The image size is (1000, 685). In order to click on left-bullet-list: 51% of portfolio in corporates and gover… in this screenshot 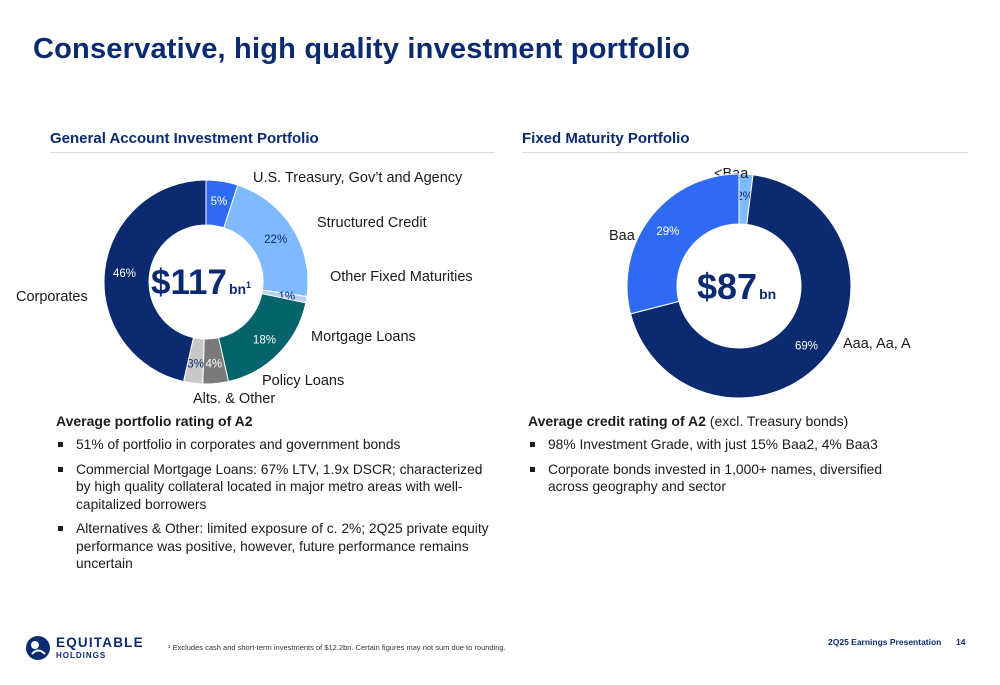, I will do `click(276, 508)`.